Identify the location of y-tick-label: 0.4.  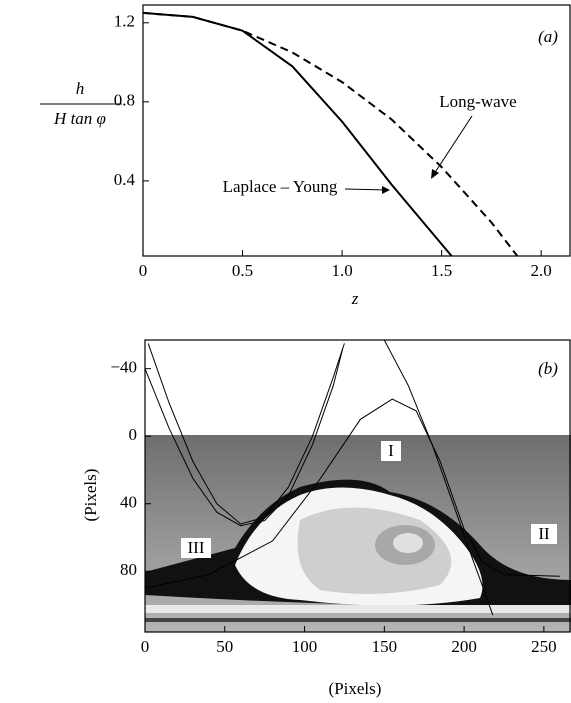
(125, 179).